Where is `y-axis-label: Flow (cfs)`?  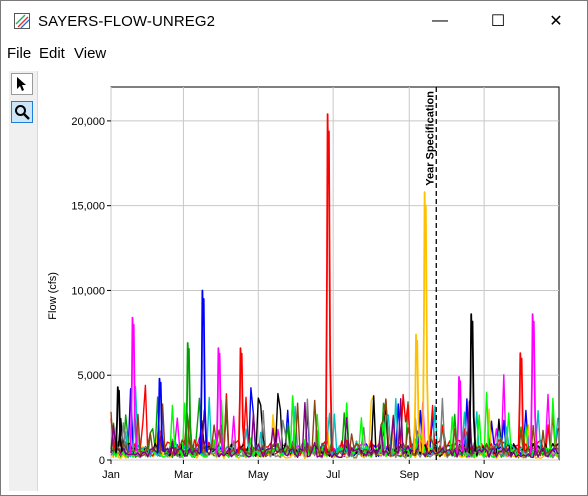 y-axis-label: Flow (cfs) is located at coordinates (53, 296).